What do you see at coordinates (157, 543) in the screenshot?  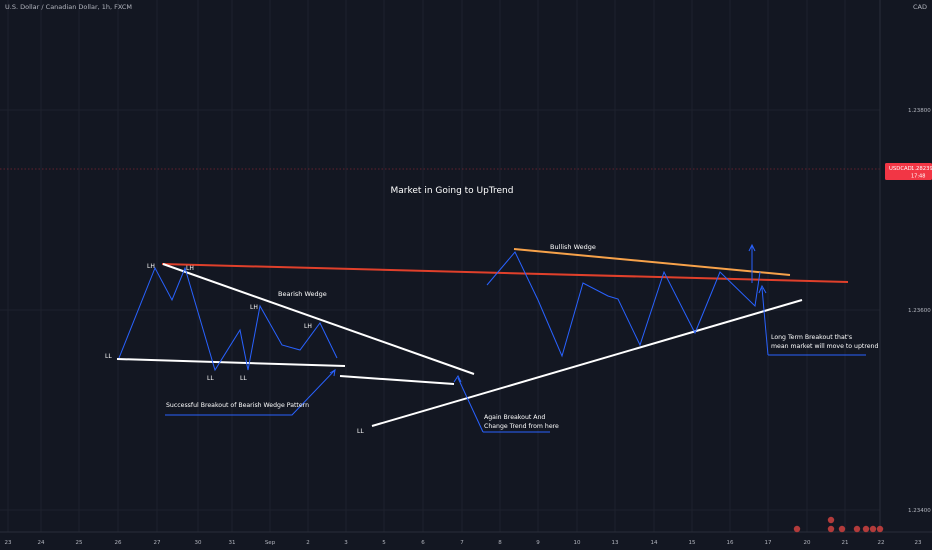 I see `time-tick-label: 27` at bounding box center [157, 543].